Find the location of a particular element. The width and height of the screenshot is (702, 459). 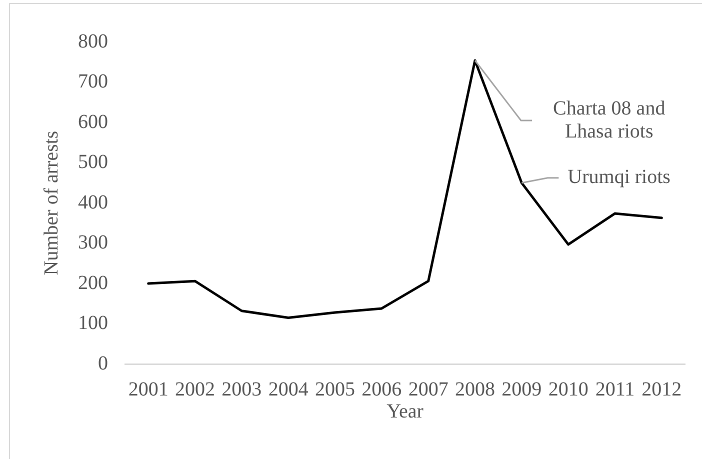

annotation: Urumqi riots is located at coordinates (619, 177).